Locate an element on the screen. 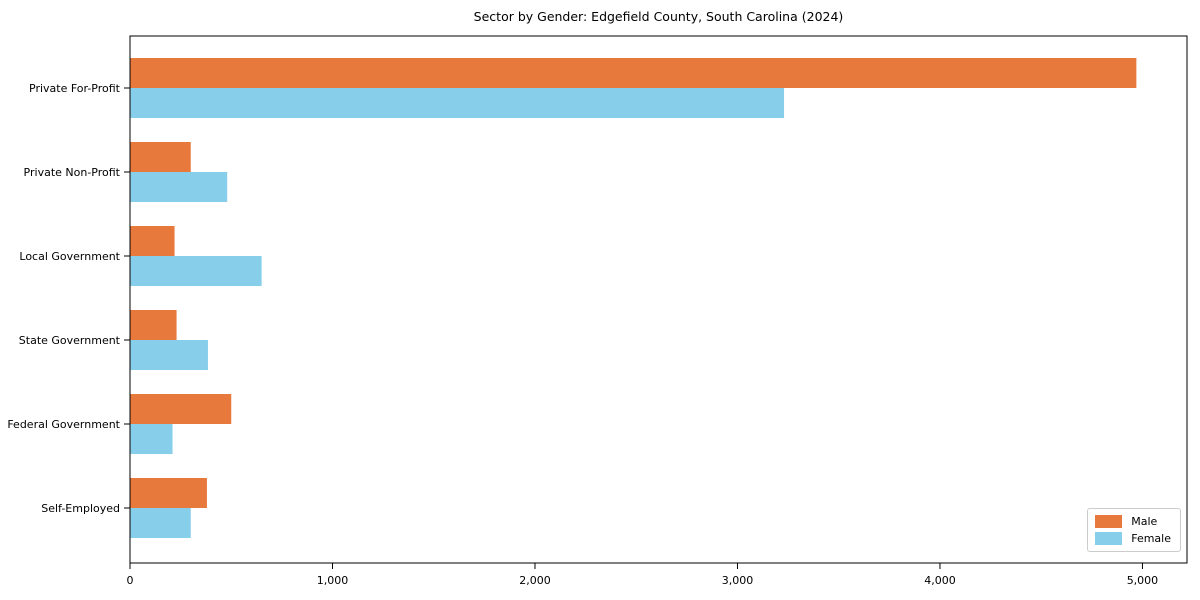 This screenshot has height=600, width=1200. x-tick-label-3: 3,000 is located at coordinates (738, 580).